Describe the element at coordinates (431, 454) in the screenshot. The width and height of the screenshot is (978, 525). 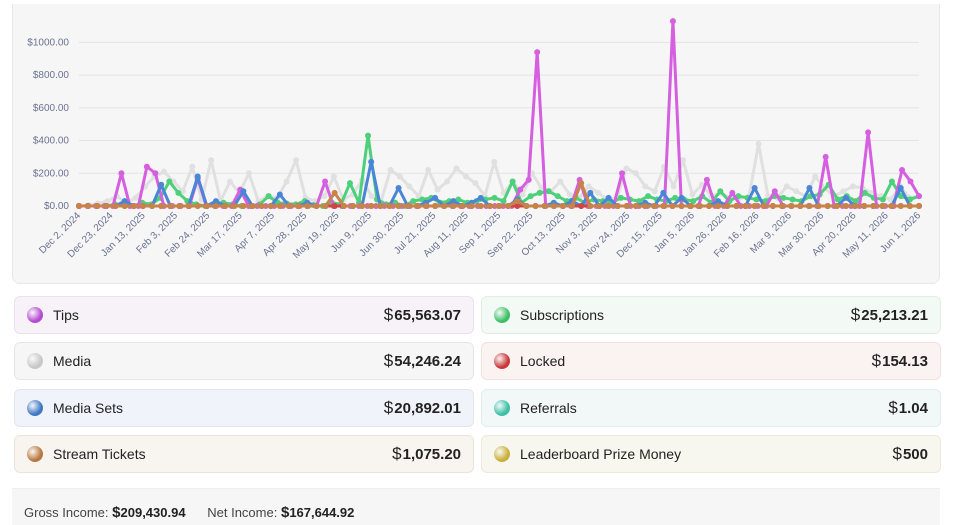
I see `legend-amount-value: 1,075.20` at that location.